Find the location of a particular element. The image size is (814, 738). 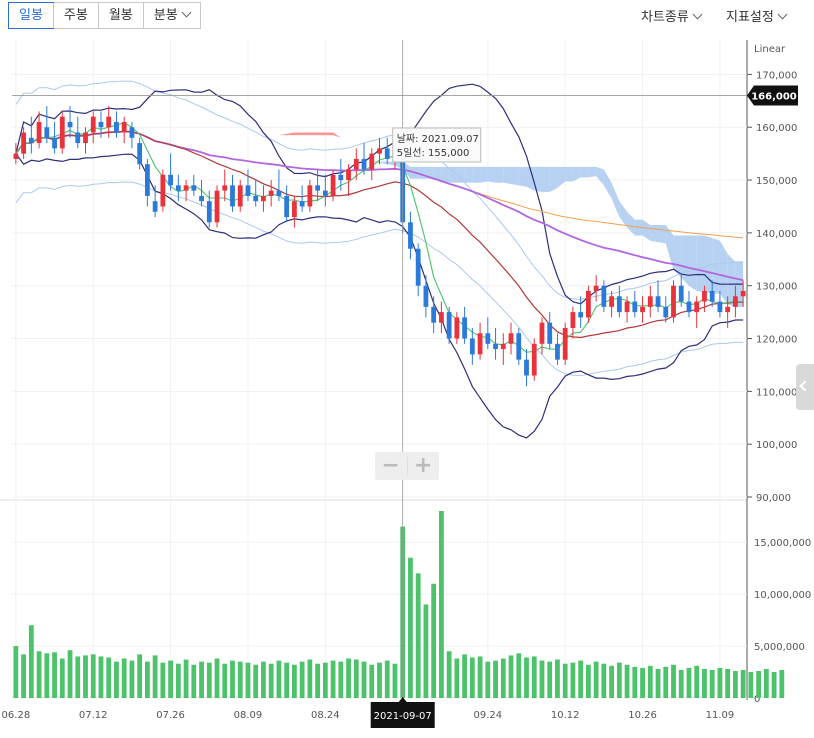

tab-weekly: 주봉 is located at coordinates (75, 15).